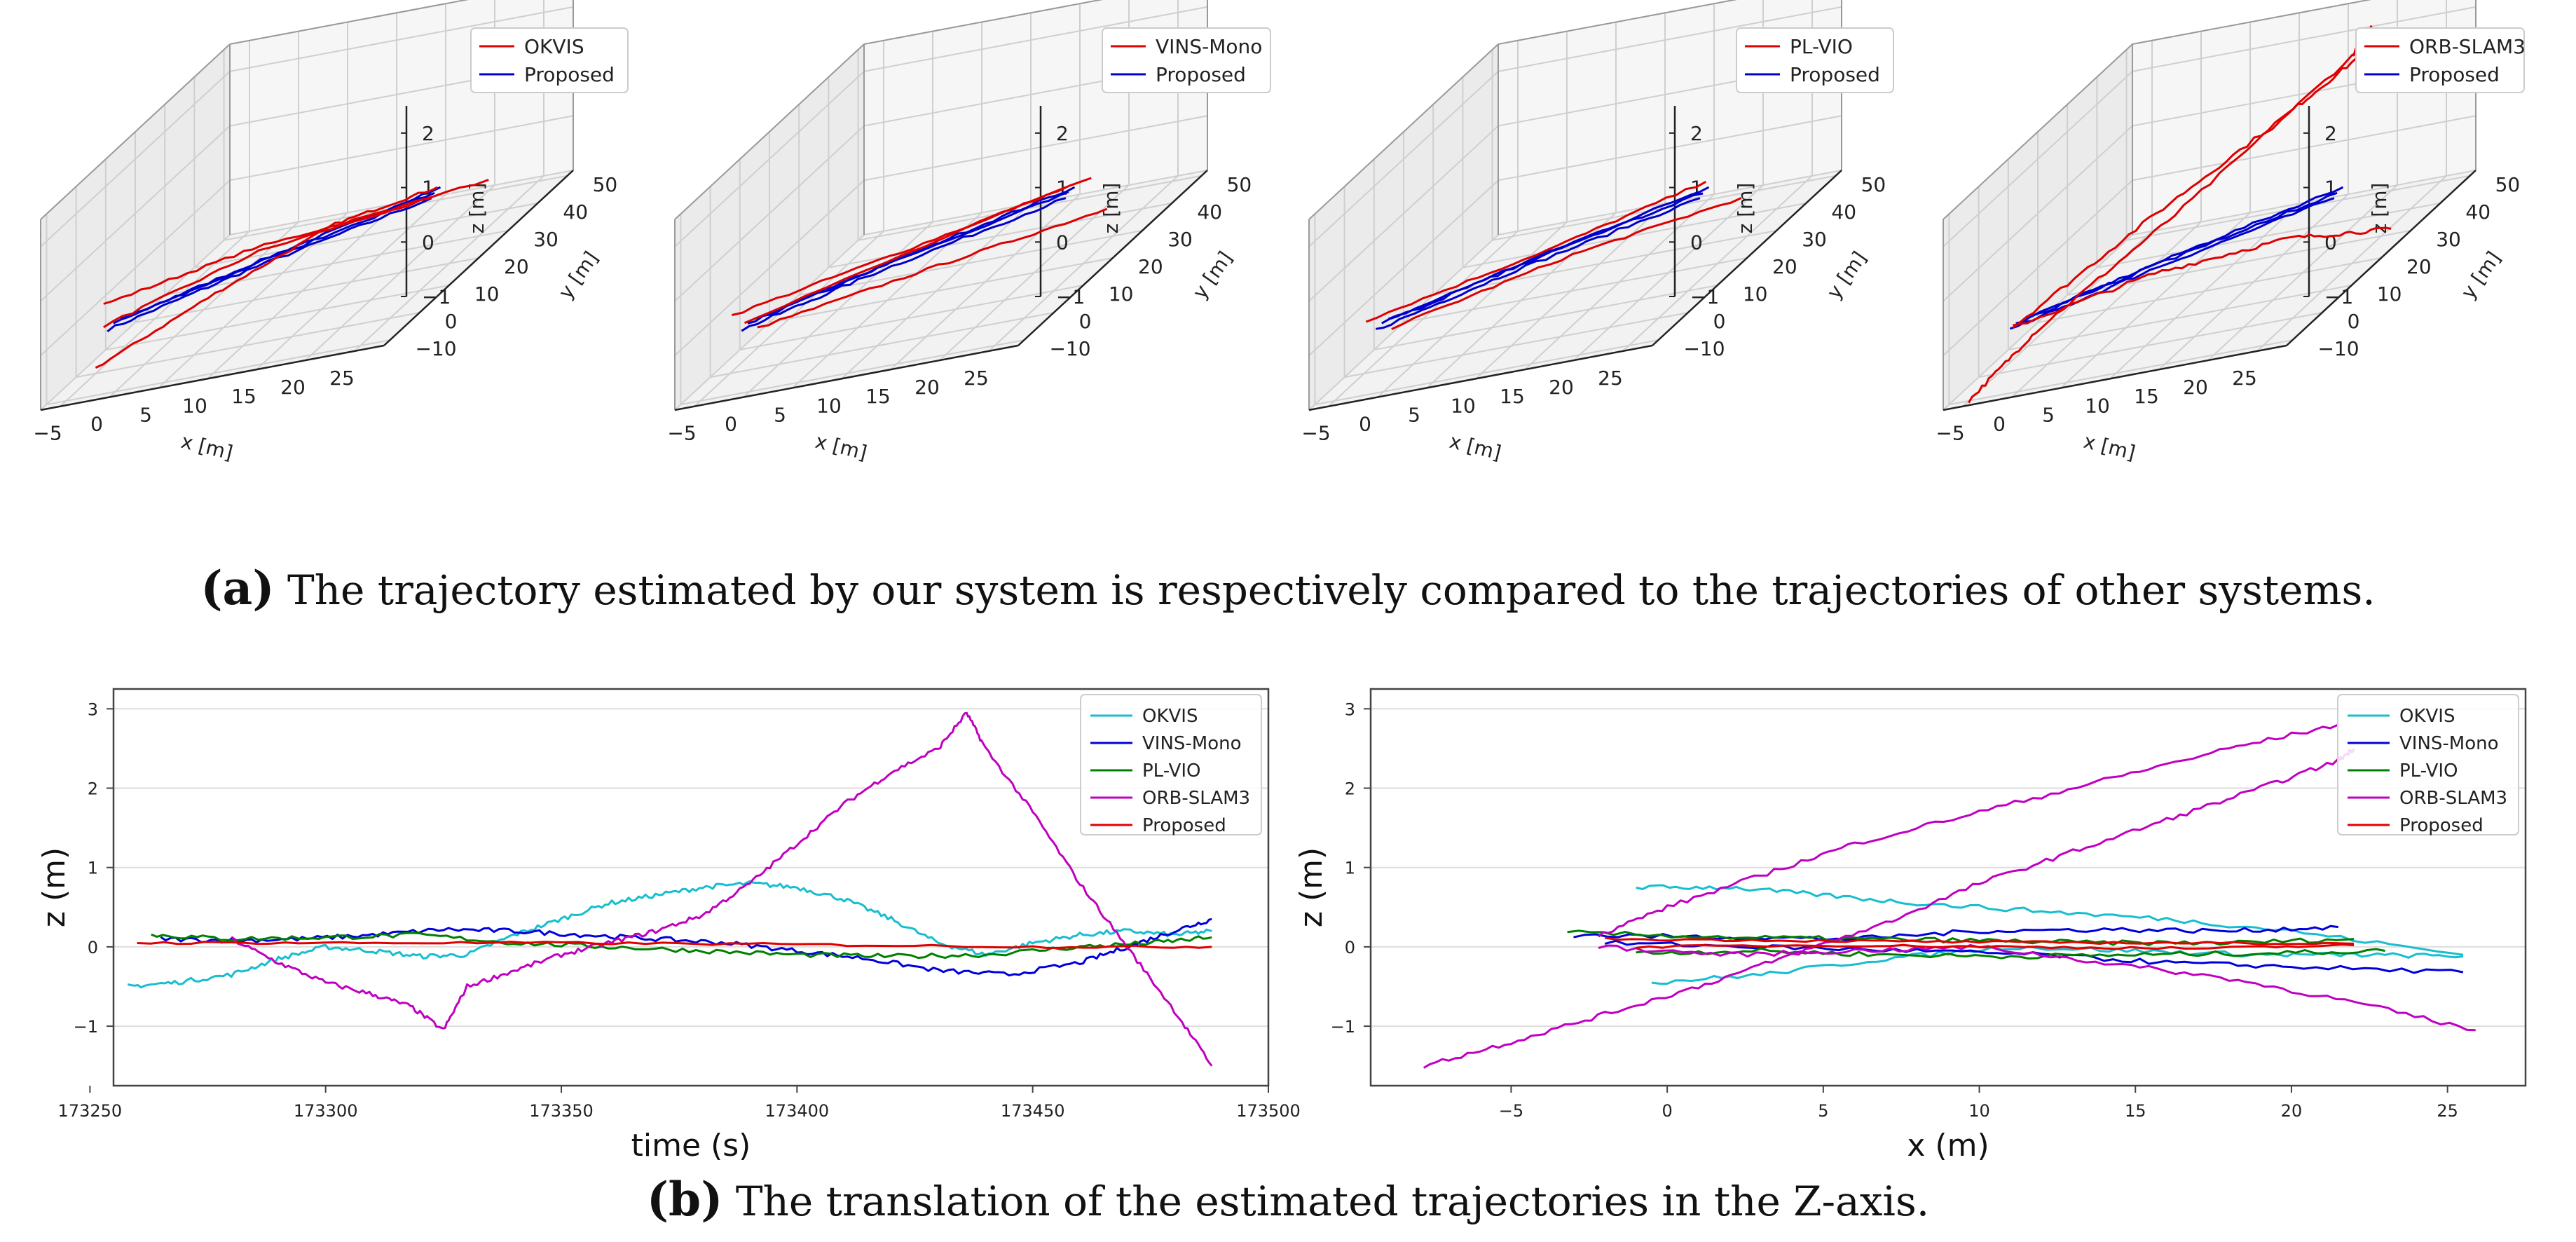 The height and width of the screenshot is (1242, 2576). What do you see at coordinates (1268, 1111) in the screenshot?
I see `x-tick-label: 173500` at bounding box center [1268, 1111].